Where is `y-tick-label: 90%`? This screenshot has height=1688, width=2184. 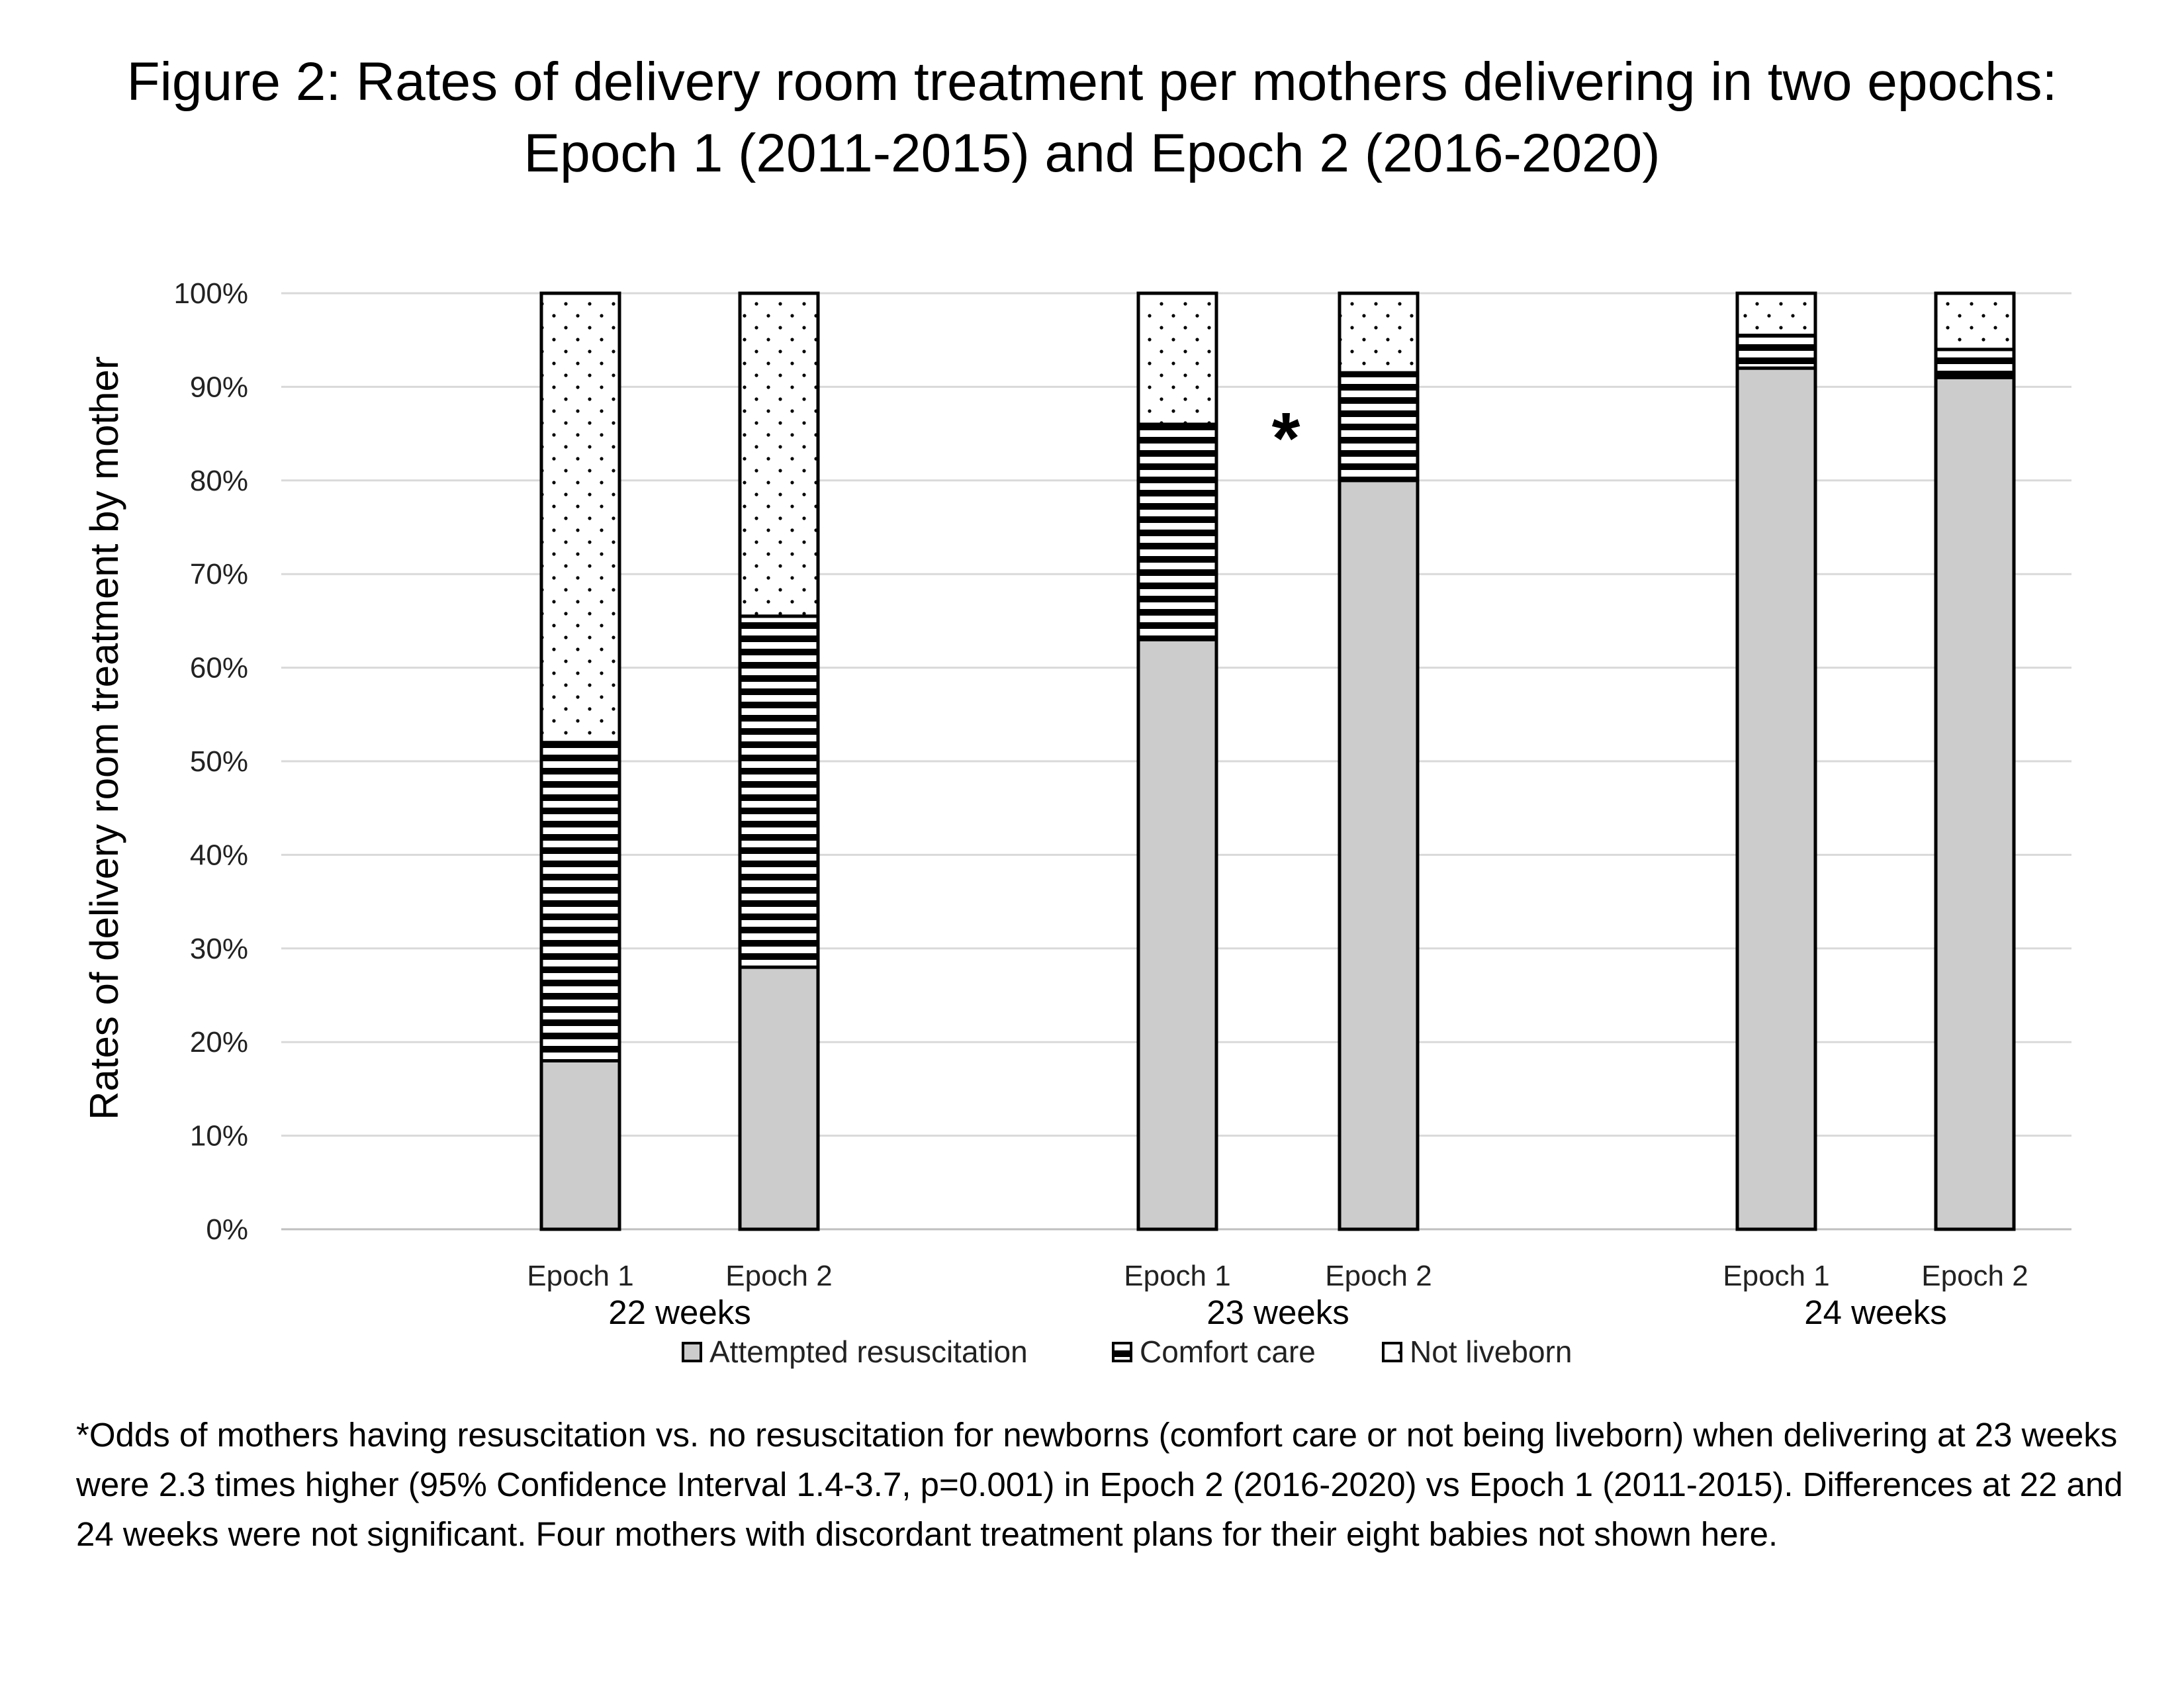
y-tick-label: 90% is located at coordinates (219, 387).